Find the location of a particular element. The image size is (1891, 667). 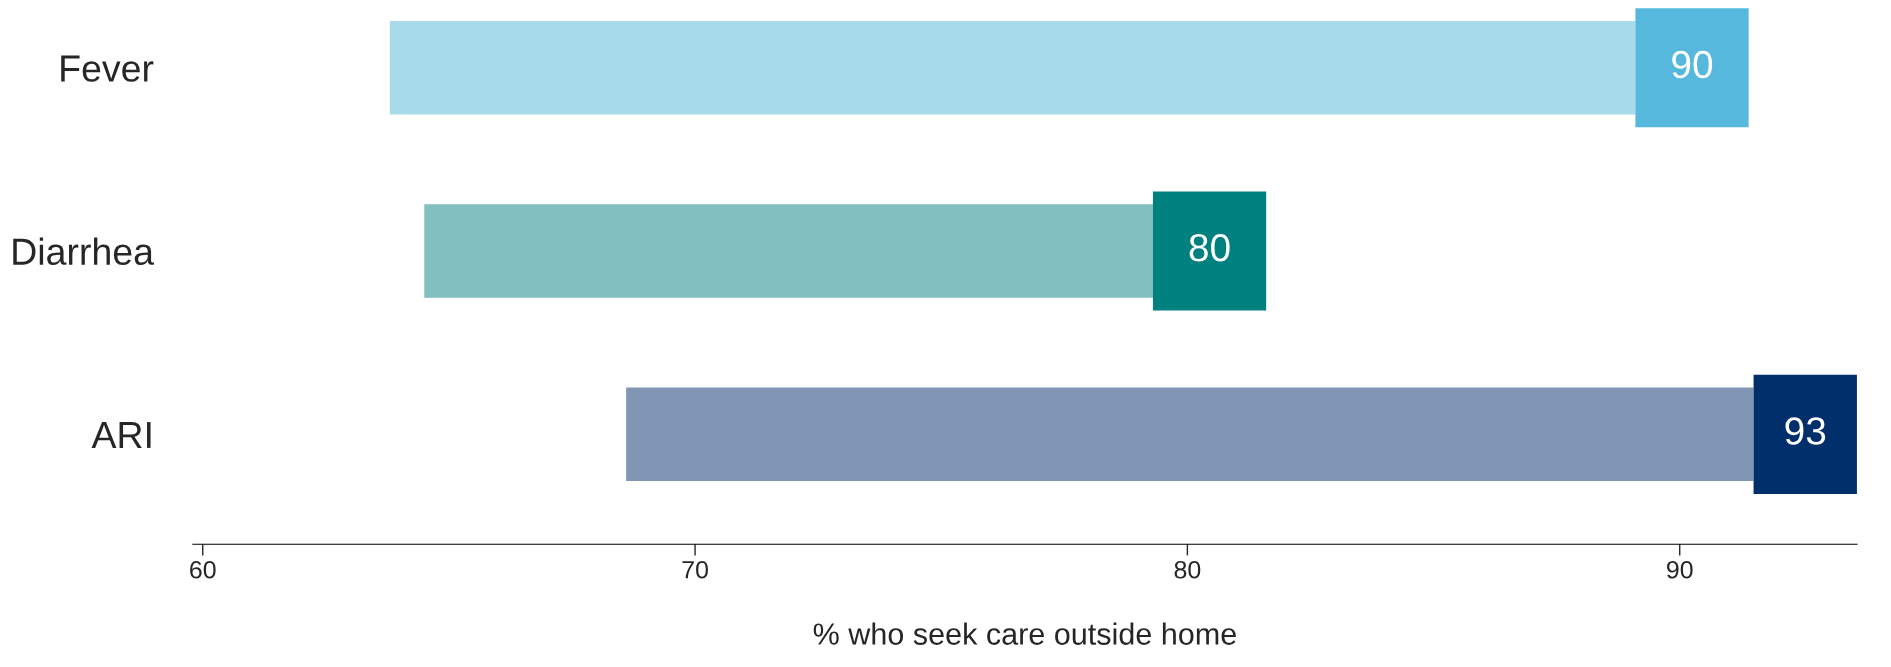

y-tick-label: ARI is located at coordinates (121, 435).